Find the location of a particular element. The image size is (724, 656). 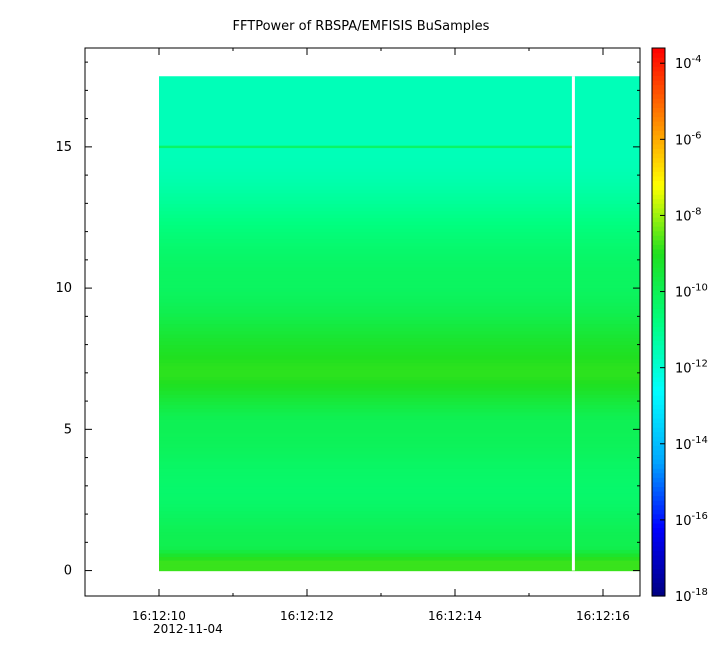

x-tick-label: 16:12:16 is located at coordinates (603, 616).